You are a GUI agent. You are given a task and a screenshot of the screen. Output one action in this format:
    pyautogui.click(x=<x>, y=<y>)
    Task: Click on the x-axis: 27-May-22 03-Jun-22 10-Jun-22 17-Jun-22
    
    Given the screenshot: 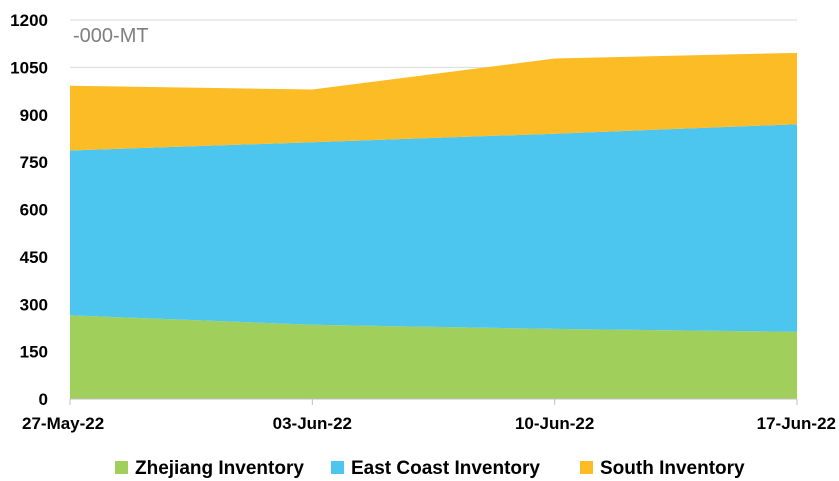 What is the action you would take?
    pyautogui.click(x=429, y=415)
    